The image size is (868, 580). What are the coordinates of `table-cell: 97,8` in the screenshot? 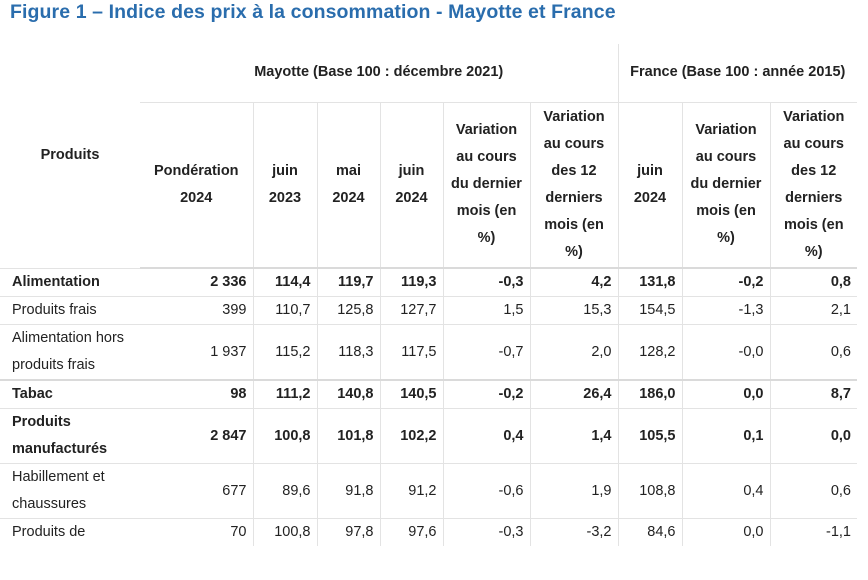 It's located at (348, 532).